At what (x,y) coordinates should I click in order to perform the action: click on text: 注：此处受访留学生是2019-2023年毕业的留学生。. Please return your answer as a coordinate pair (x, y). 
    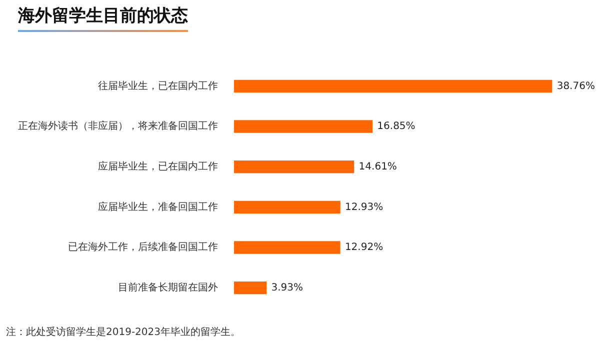
    Looking at the image, I should click on (123, 332).